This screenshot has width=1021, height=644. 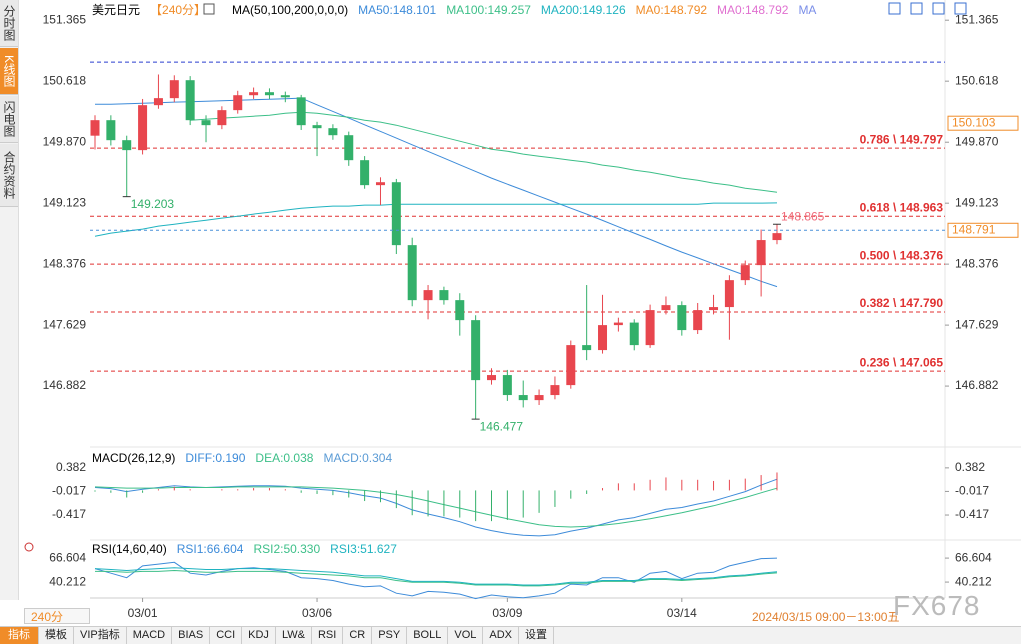 I want to click on y-tick-label: 40.212, so click(x=973, y=581).